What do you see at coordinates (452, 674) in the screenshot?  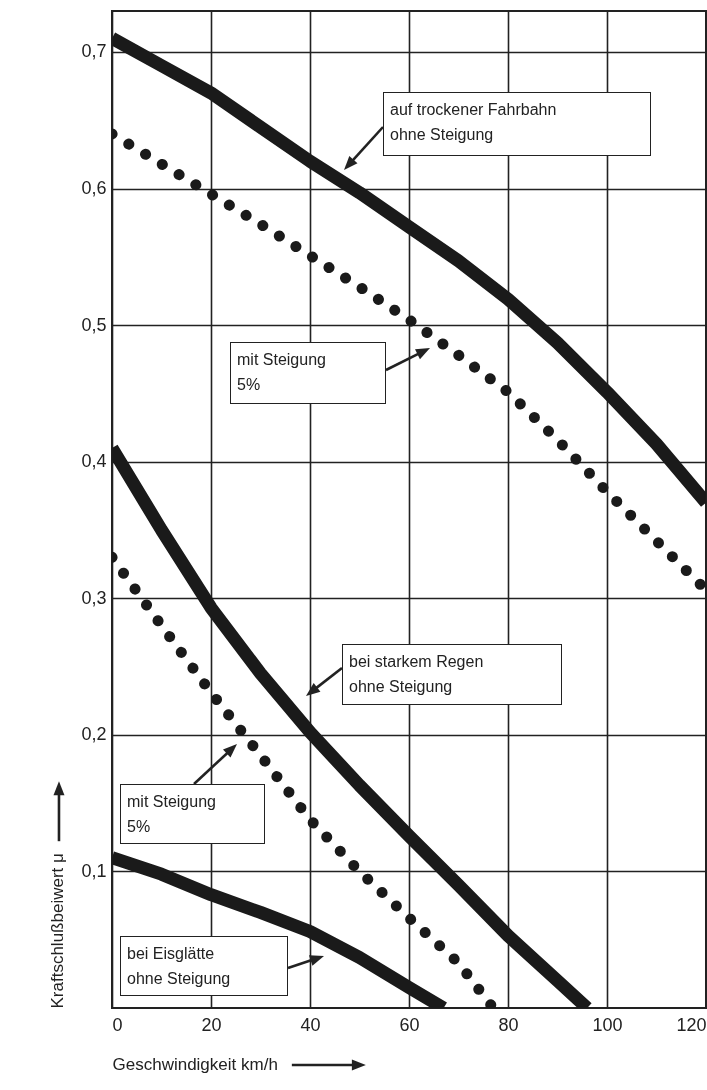 I see `text-box: bei starkem Regen ohne Steigung` at bounding box center [452, 674].